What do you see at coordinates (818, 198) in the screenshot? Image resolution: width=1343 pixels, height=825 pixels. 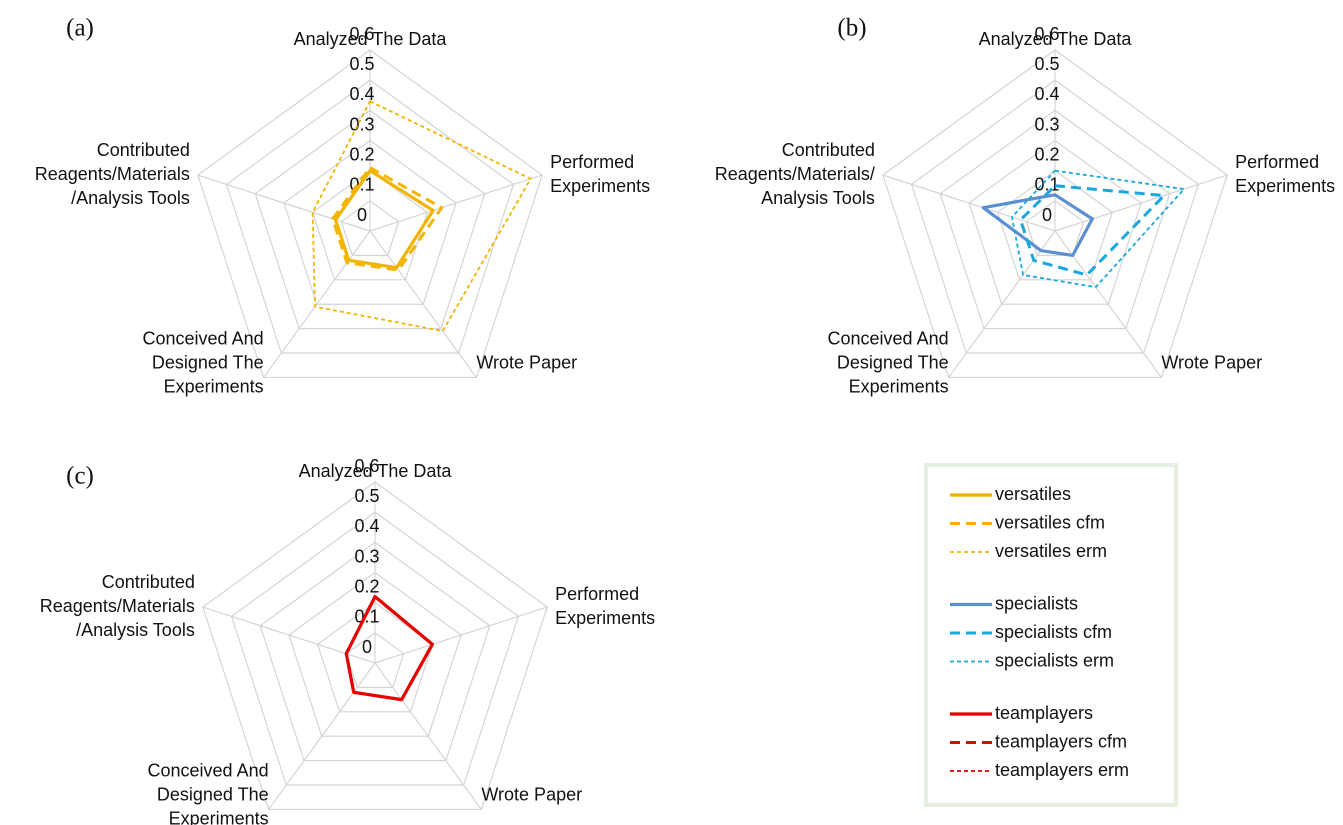 I see `axis-label-line: Analysis Tools` at bounding box center [818, 198].